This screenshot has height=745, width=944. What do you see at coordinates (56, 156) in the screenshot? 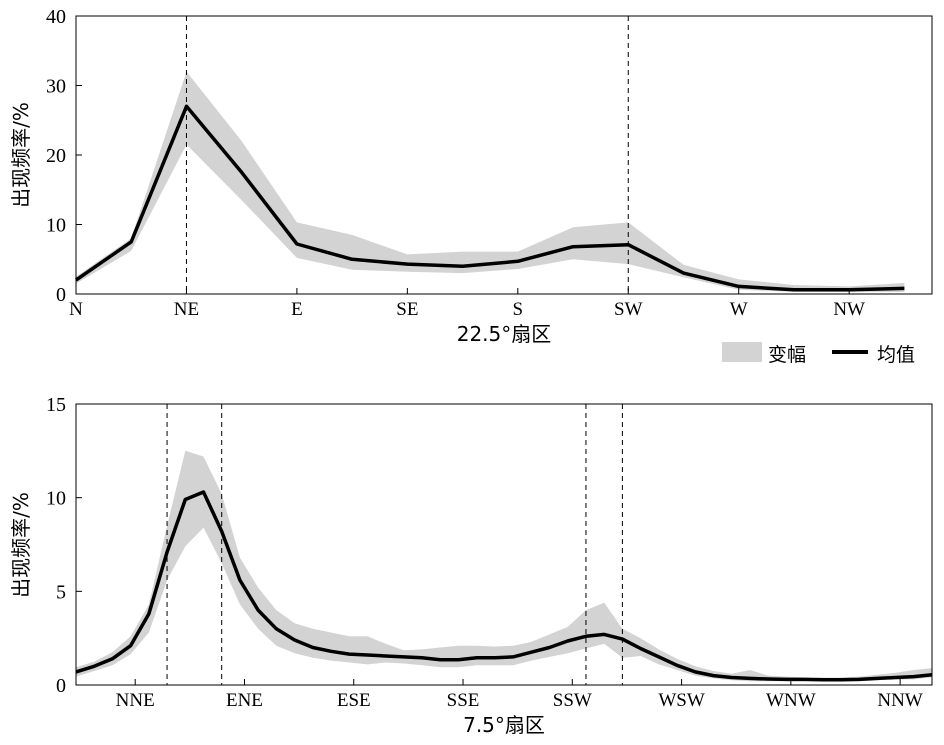
I see `y-tick-label: 20` at bounding box center [56, 156].